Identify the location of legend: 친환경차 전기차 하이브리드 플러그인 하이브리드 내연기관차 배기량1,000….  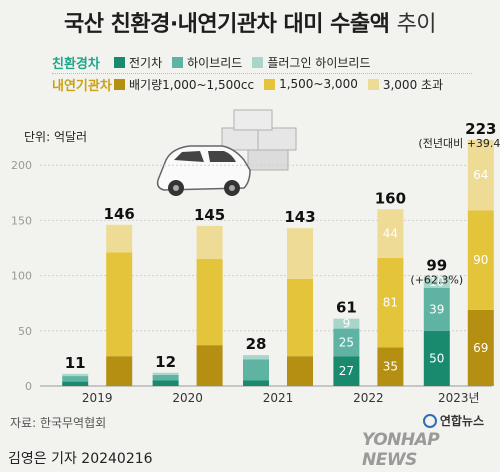
(262, 74).